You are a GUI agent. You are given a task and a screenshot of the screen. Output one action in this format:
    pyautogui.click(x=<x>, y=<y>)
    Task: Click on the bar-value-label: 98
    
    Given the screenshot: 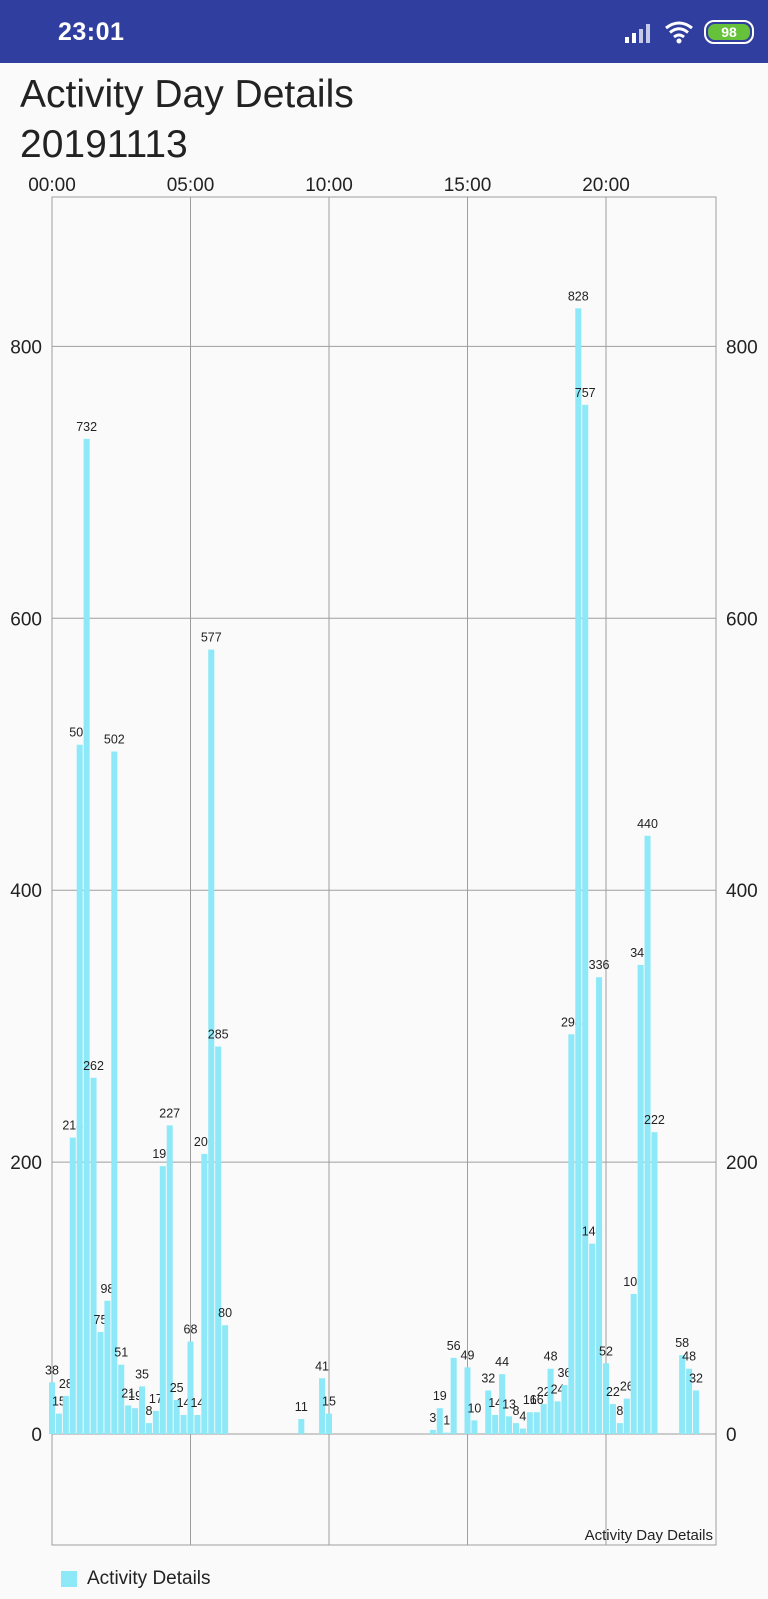 What is the action you would take?
    pyautogui.click(x=107, y=1289)
    